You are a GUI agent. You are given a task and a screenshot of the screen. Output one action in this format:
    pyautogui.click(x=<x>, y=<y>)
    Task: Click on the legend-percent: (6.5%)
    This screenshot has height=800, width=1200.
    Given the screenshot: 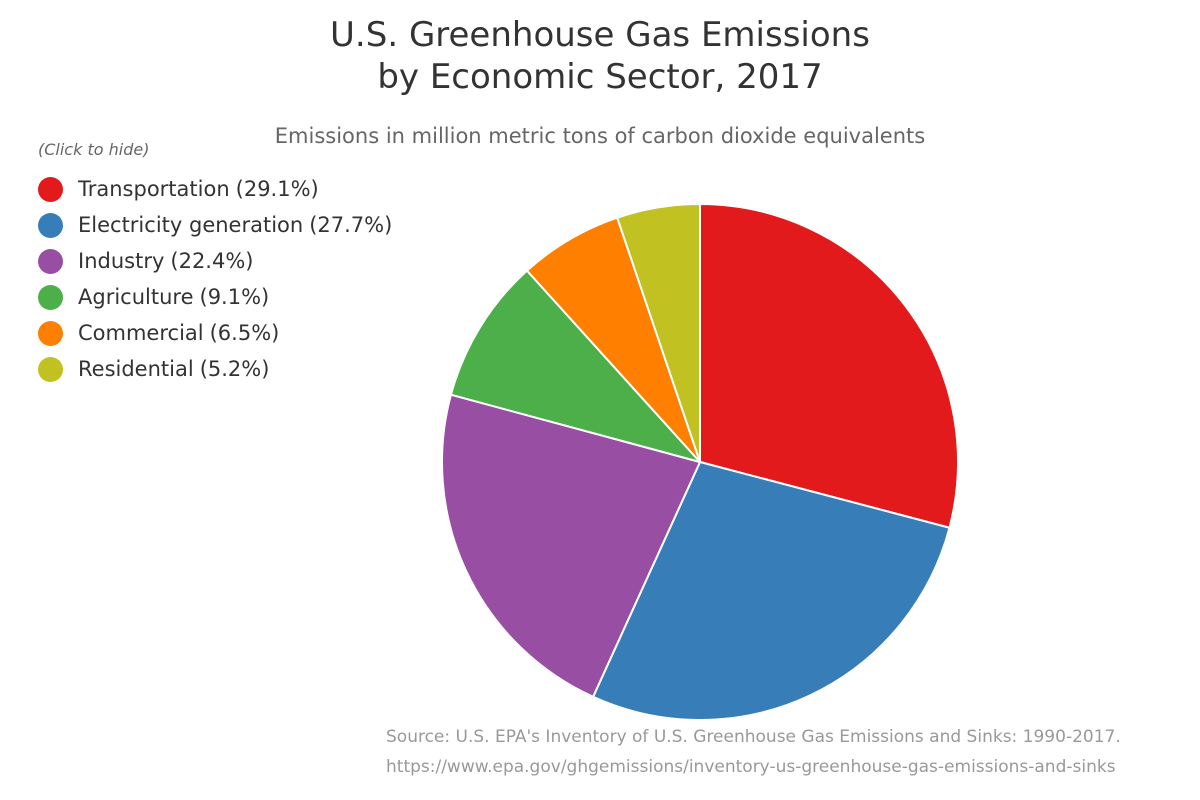 What is the action you would take?
    pyautogui.click(x=244, y=333)
    